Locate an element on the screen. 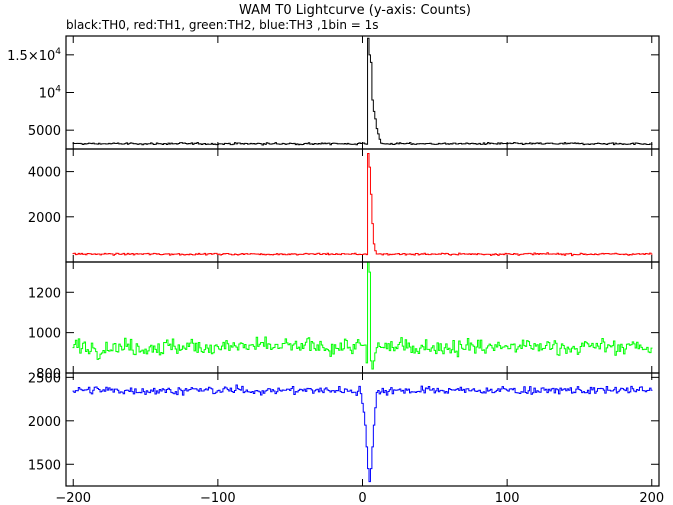  chart-title: WAM T0 Lightcurve (y-axis: Counts) is located at coordinates (355, 10).